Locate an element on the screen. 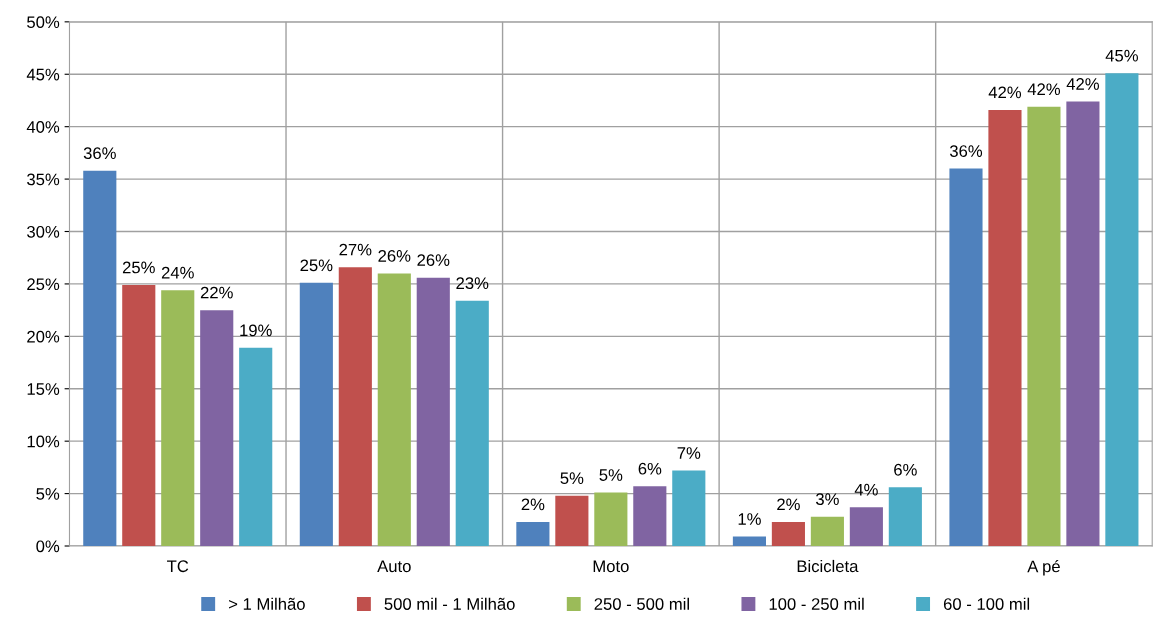 The height and width of the screenshot is (624, 1158). y-tick-label: 10% is located at coordinates (43, 441).